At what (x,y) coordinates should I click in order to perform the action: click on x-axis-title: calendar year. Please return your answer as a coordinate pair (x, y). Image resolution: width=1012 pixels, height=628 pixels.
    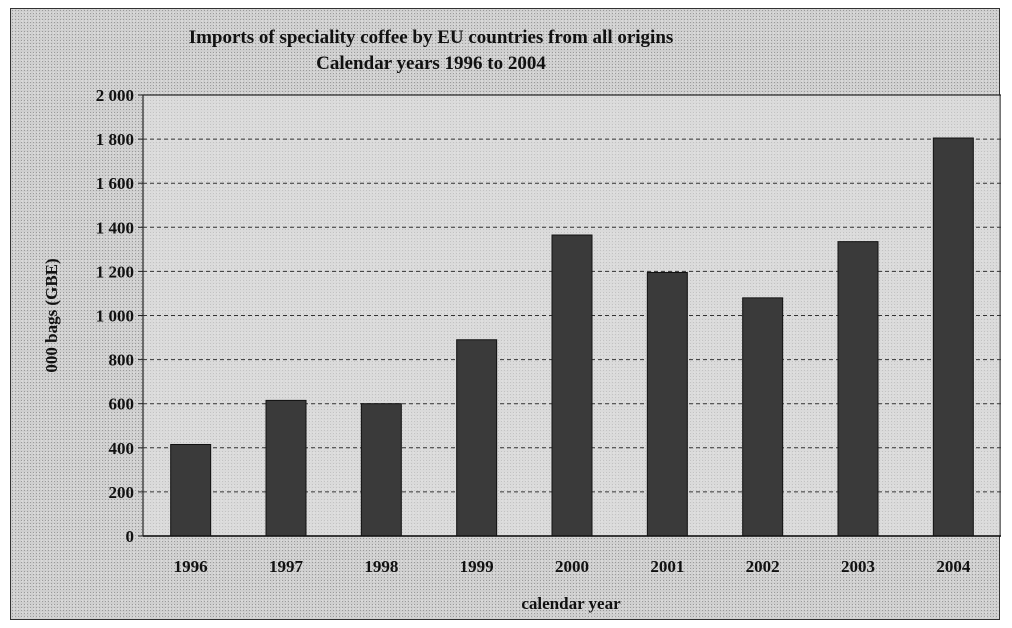
    Looking at the image, I should click on (571, 603).